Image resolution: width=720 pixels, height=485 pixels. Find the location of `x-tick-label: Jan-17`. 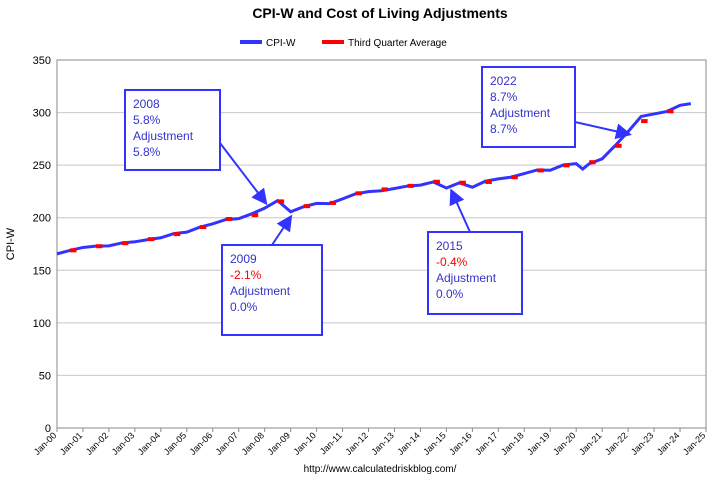

x-tick-label: Jan-17 is located at coordinates (486, 443).